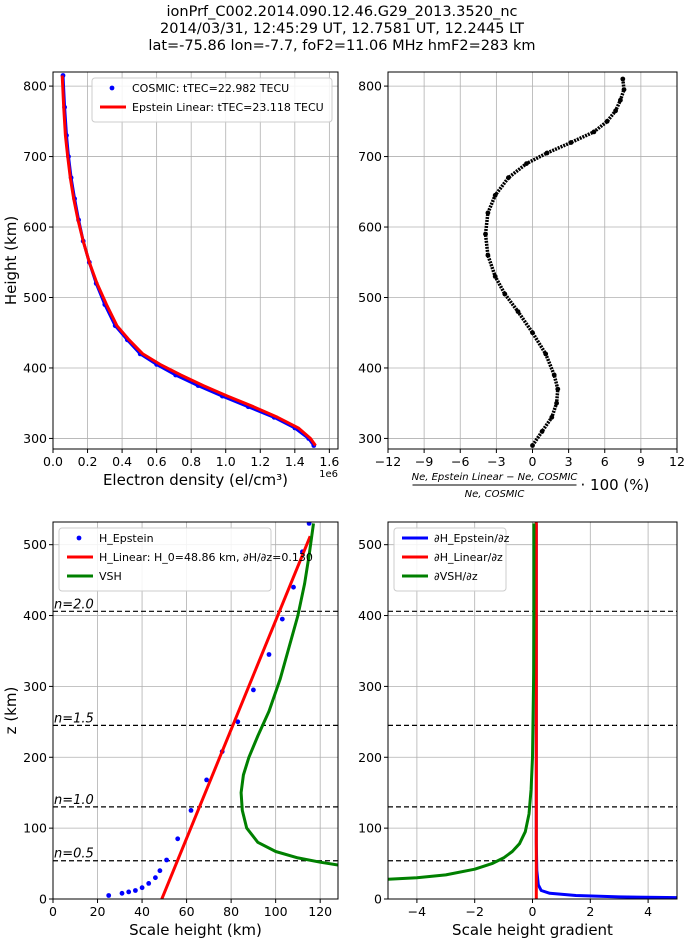  What do you see at coordinates (569, 461) in the screenshot?
I see `x-tick-label: 3` at bounding box center [569, 461].